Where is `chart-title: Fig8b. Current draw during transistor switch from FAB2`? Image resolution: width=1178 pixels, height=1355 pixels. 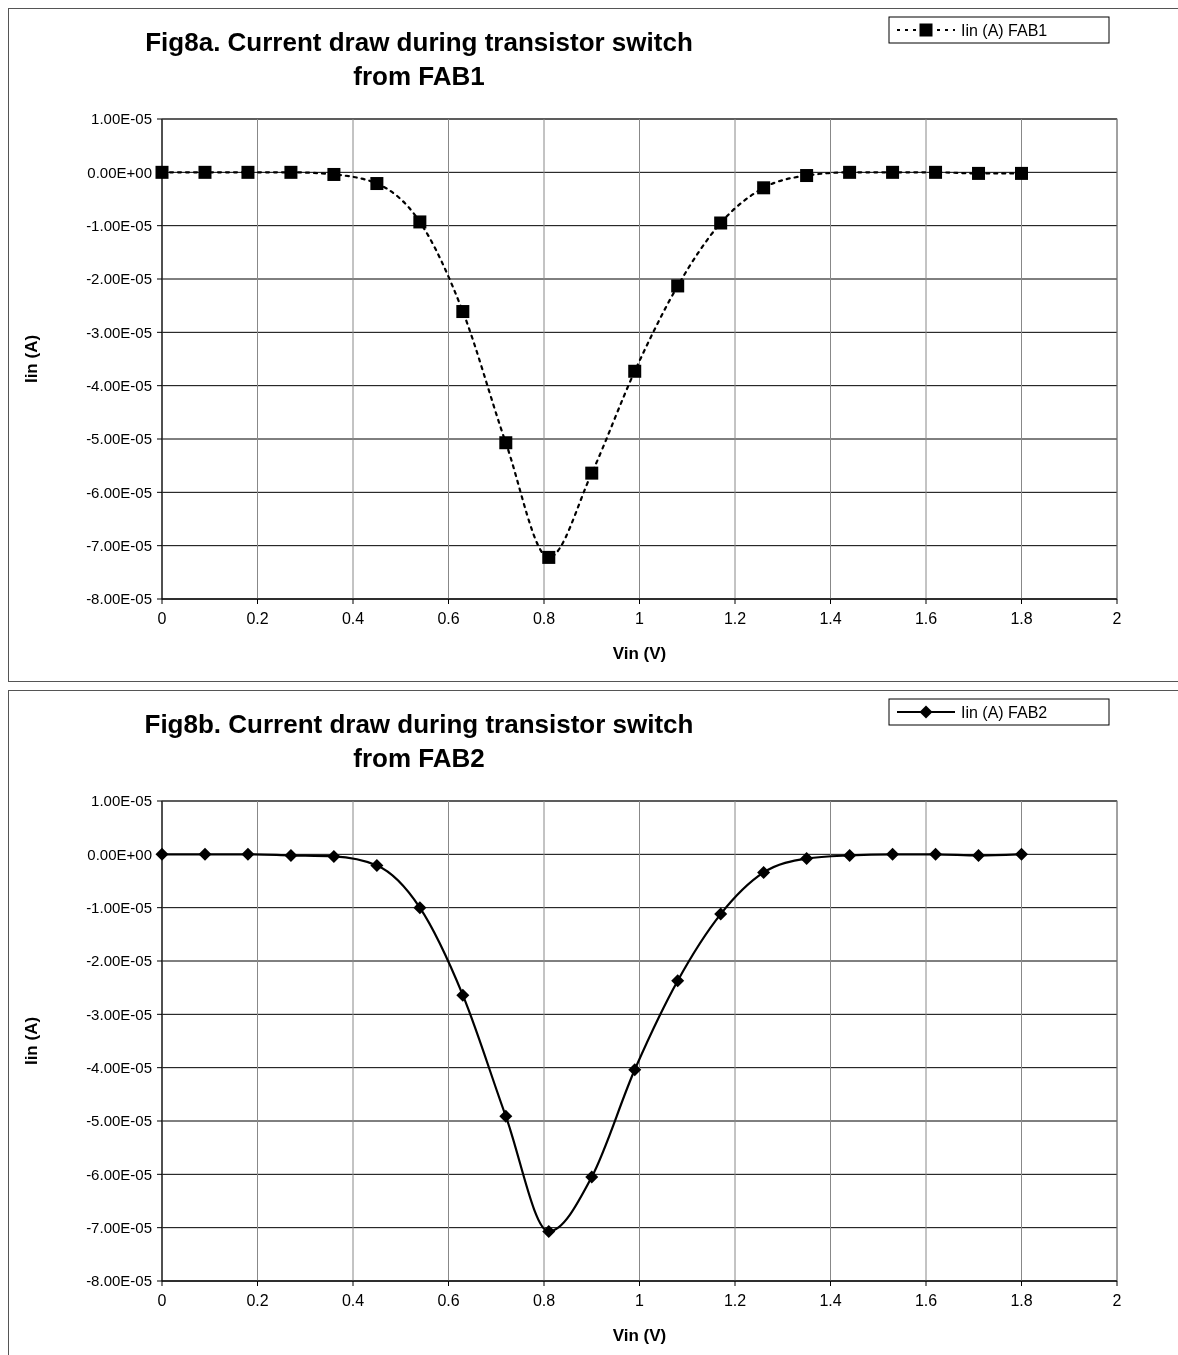 chart-title: Fig8b. Current draw during transistor switch from FAB2 is located at coordinates (419, 741).